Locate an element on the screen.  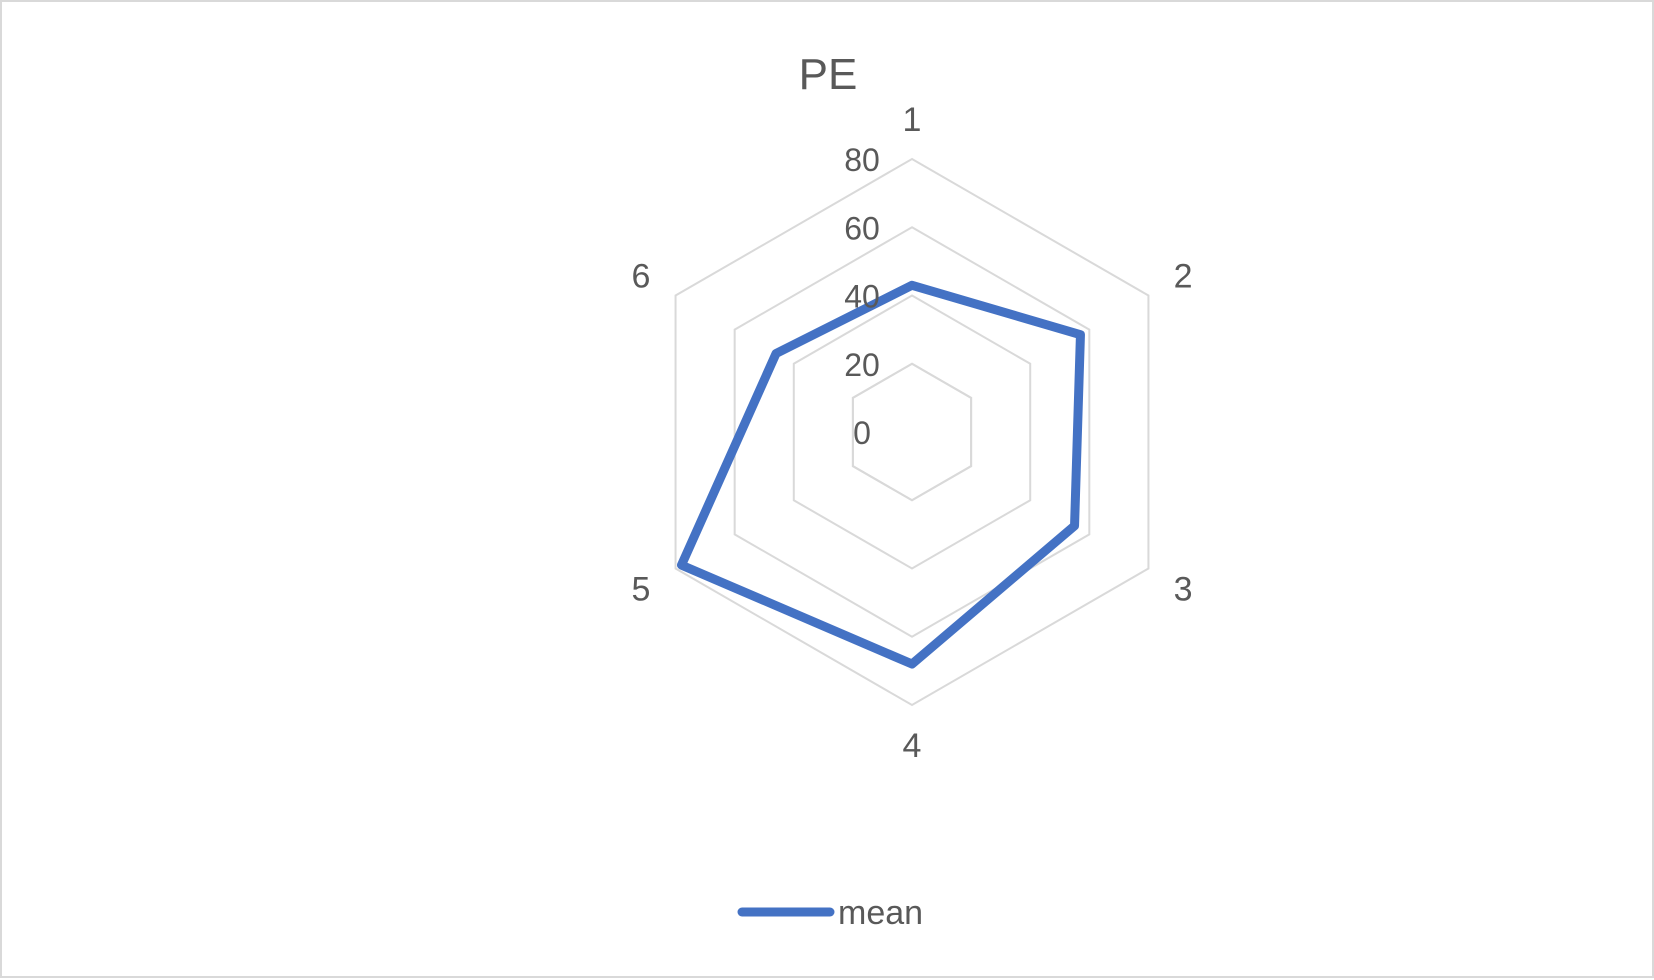
tick-label-20: 20 is located at coordinates (862, 365).